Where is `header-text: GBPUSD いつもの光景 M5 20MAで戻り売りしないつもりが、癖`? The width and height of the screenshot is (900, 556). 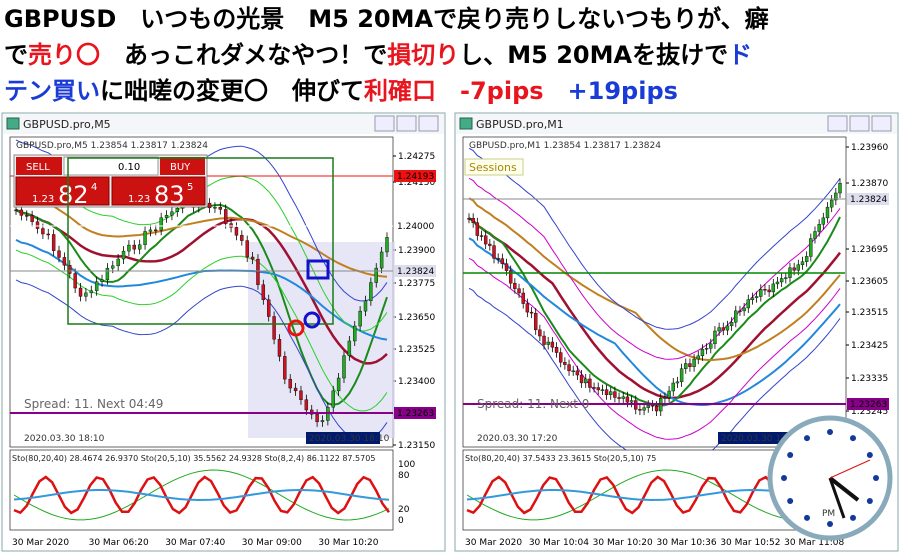
header-text: GBPUSD いつもの光景 M5 20MAで戻り売りしないつもりが、癖 is located at coordinates (386, 19).